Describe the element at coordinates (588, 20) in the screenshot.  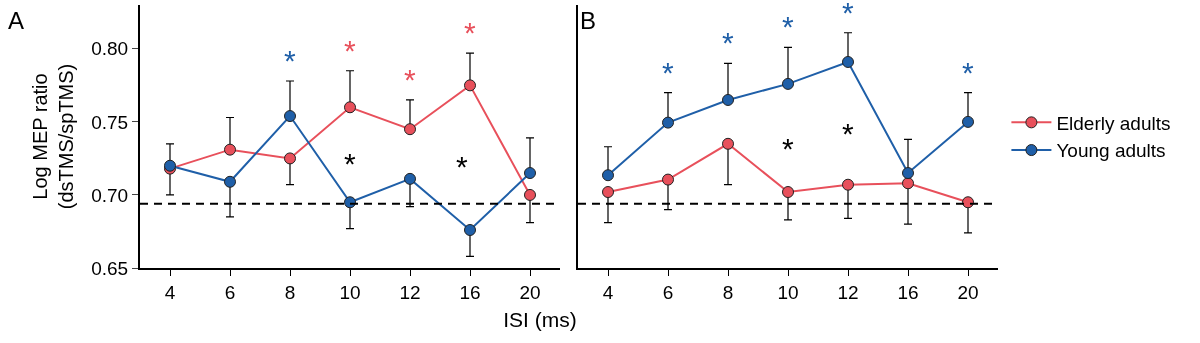
I see `chart-title: B` at that location.